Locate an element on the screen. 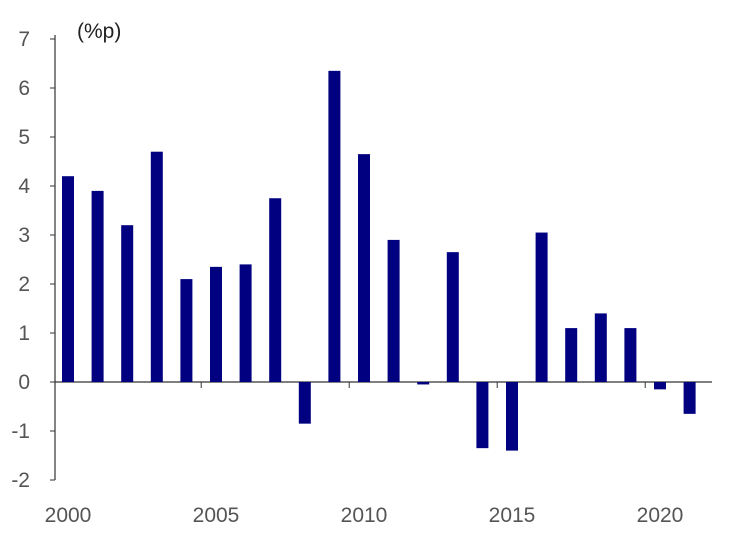 This screenshot has height=542, width=736. bar-2020 is located at coordinates (660, 386).